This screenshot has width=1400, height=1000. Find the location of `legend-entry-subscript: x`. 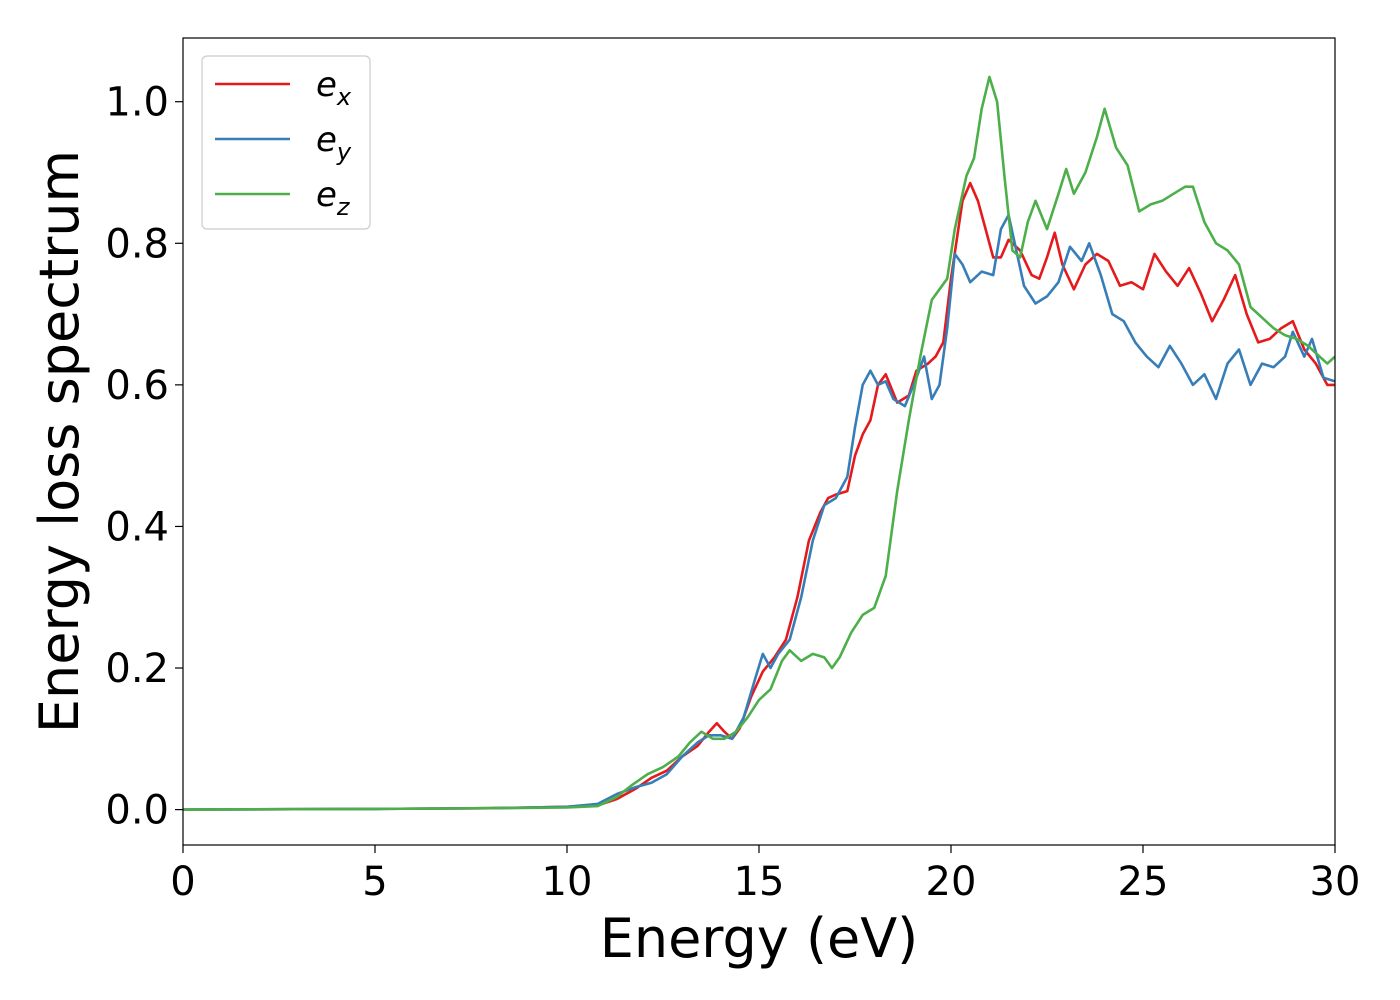

legend-entry-subscript: x is located at coordinates (344, 97).